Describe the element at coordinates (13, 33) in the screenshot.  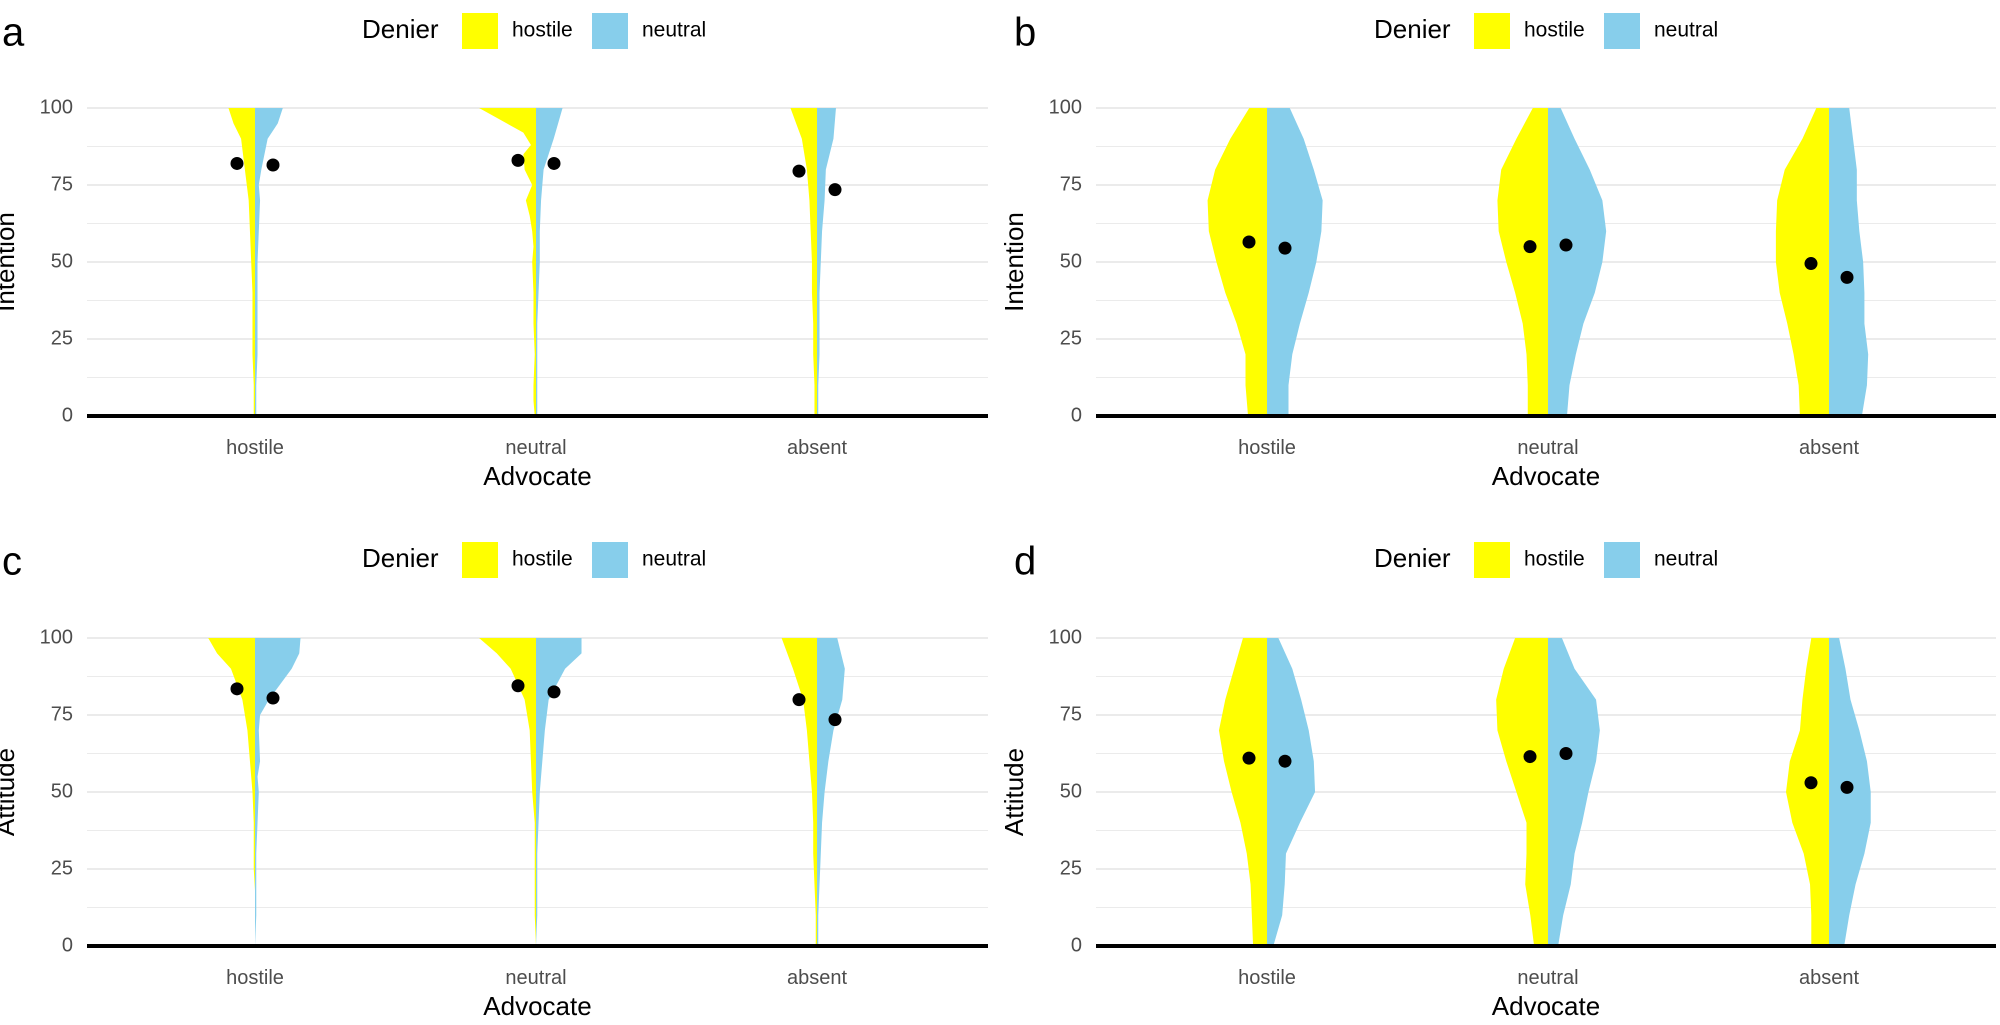
I see `panel-label: a` at that location.